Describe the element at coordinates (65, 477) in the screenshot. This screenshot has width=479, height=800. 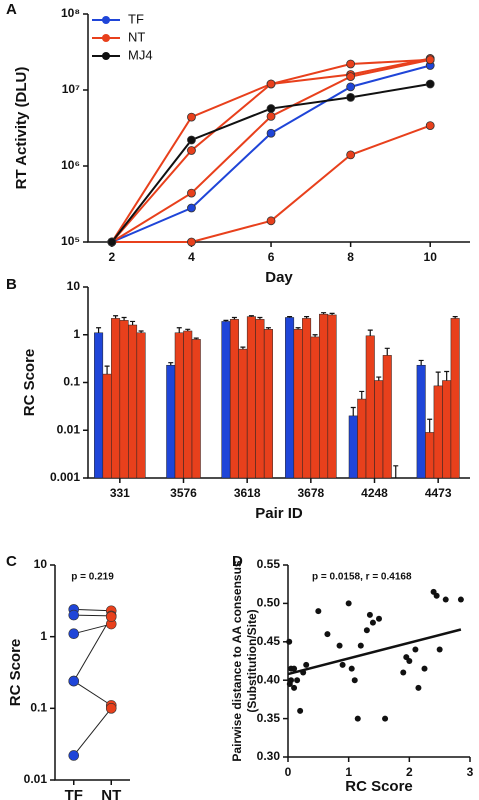
I see `y-tick-label: 0.001` at that location.